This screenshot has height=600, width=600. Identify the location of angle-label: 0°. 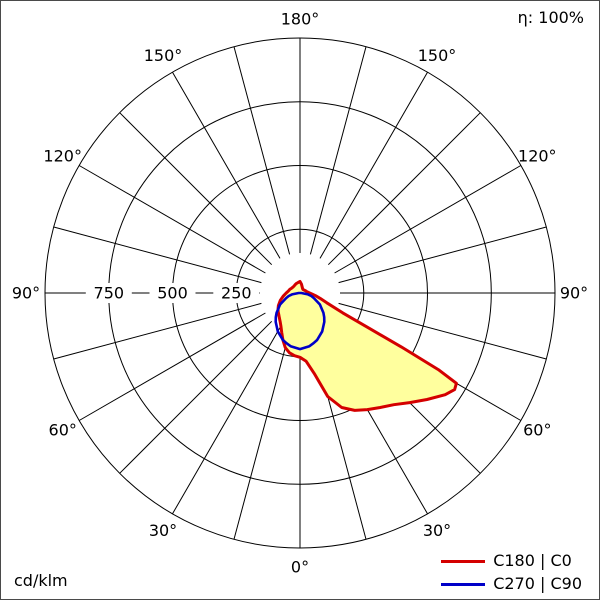
(300, 567).